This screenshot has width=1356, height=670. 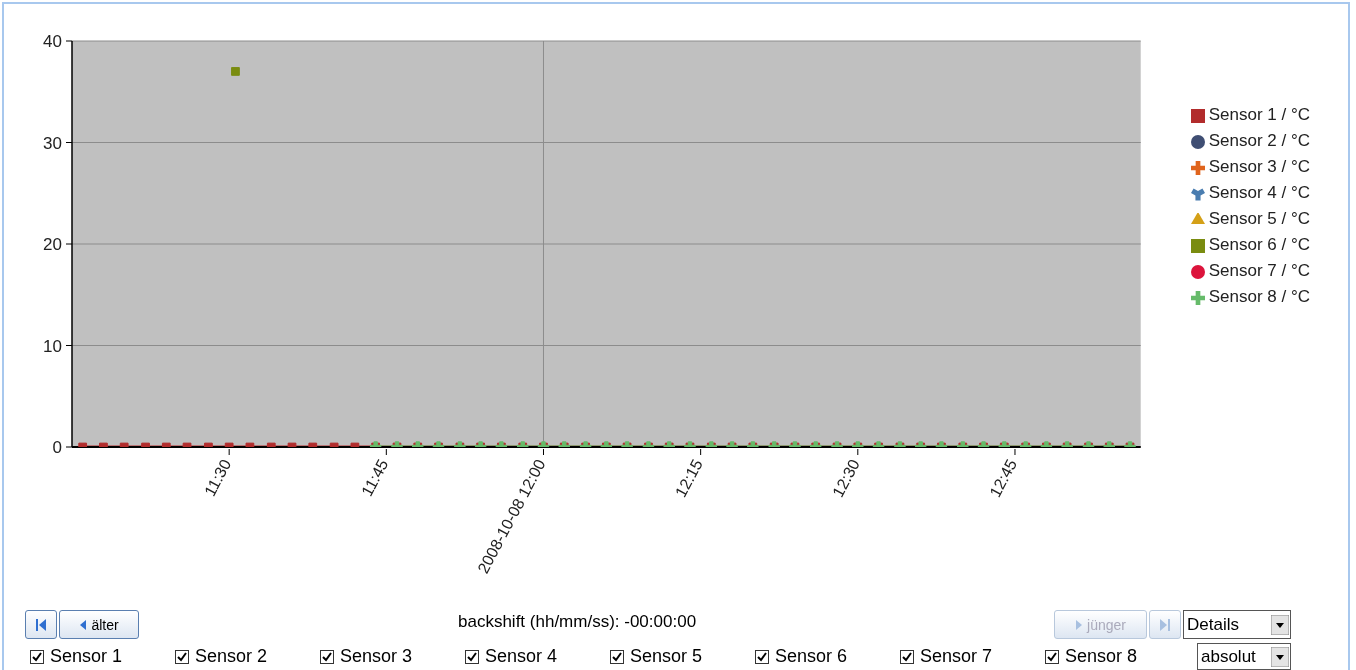 What do you see at coordinates (1101, 656) in the screenshot?
I see `text: Sensor 8` at bounding box center [1101, 656].